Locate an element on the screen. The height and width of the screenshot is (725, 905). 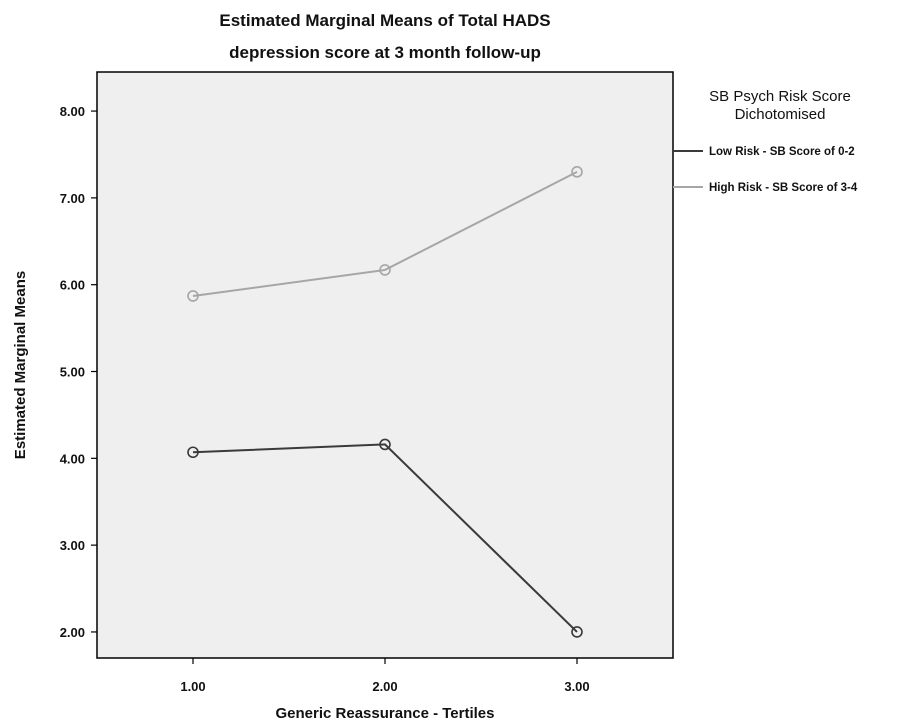
y-axis: 2.00 3.00 4.00 5.00 6.00 7.00 8.00 is located at coordinates (78, 372).